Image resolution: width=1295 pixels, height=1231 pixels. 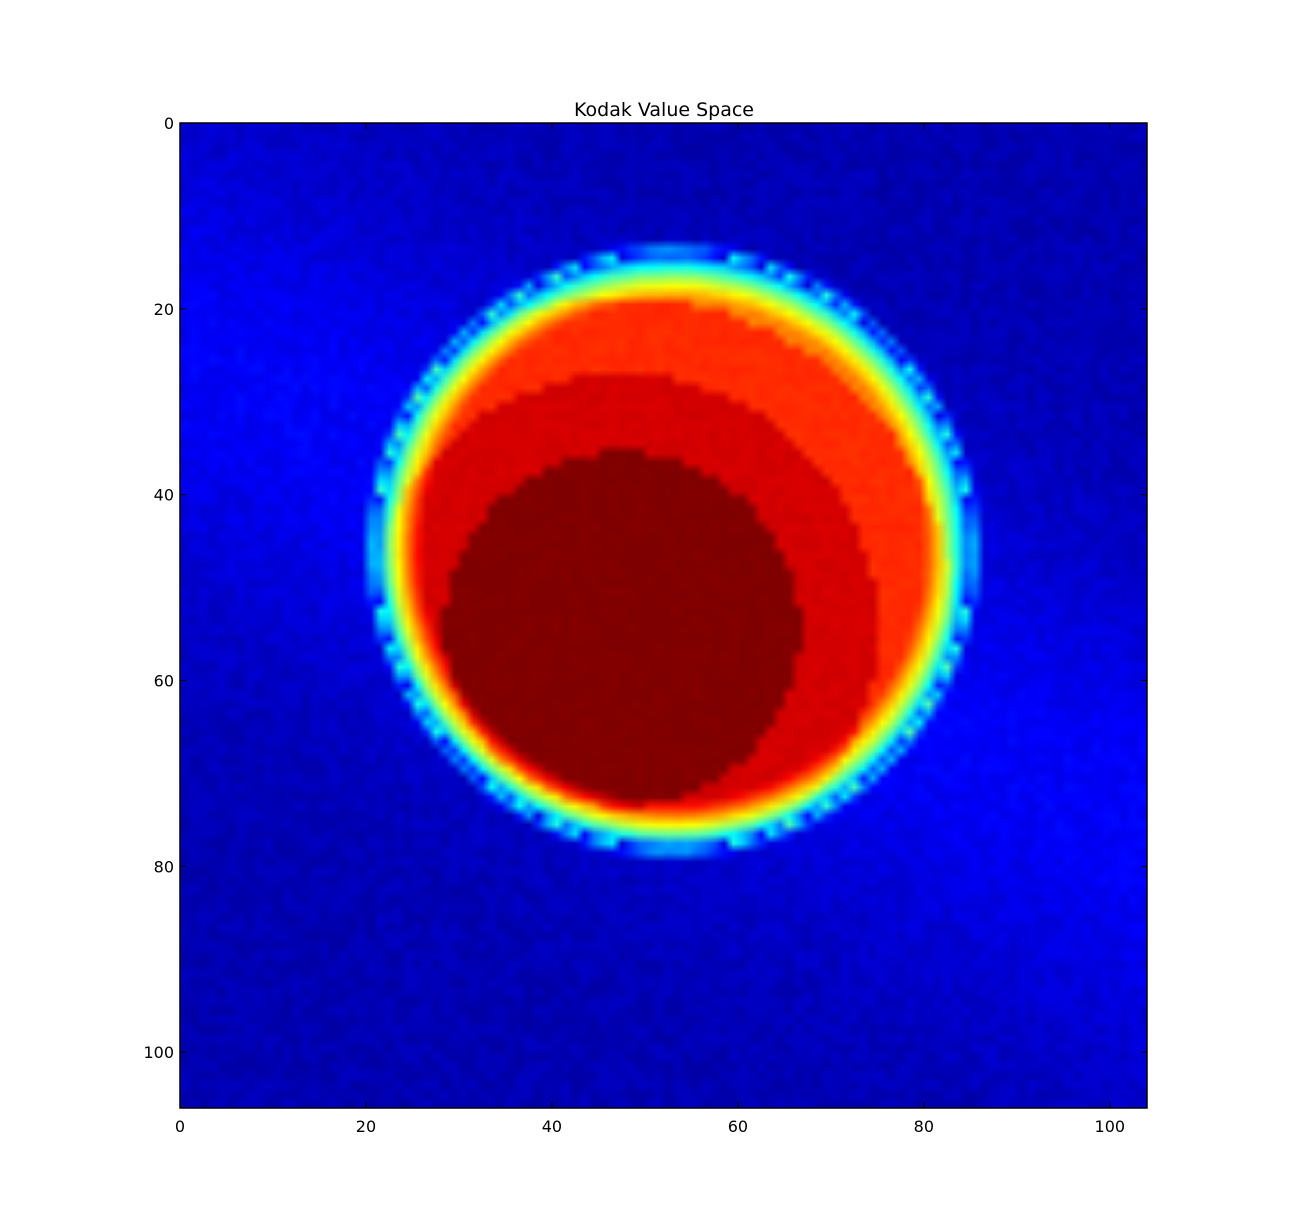 What do you see at coordinates (164, 495) in the screenshot?
I see `y-tick-label: 40` at bounding box center [164, 495].